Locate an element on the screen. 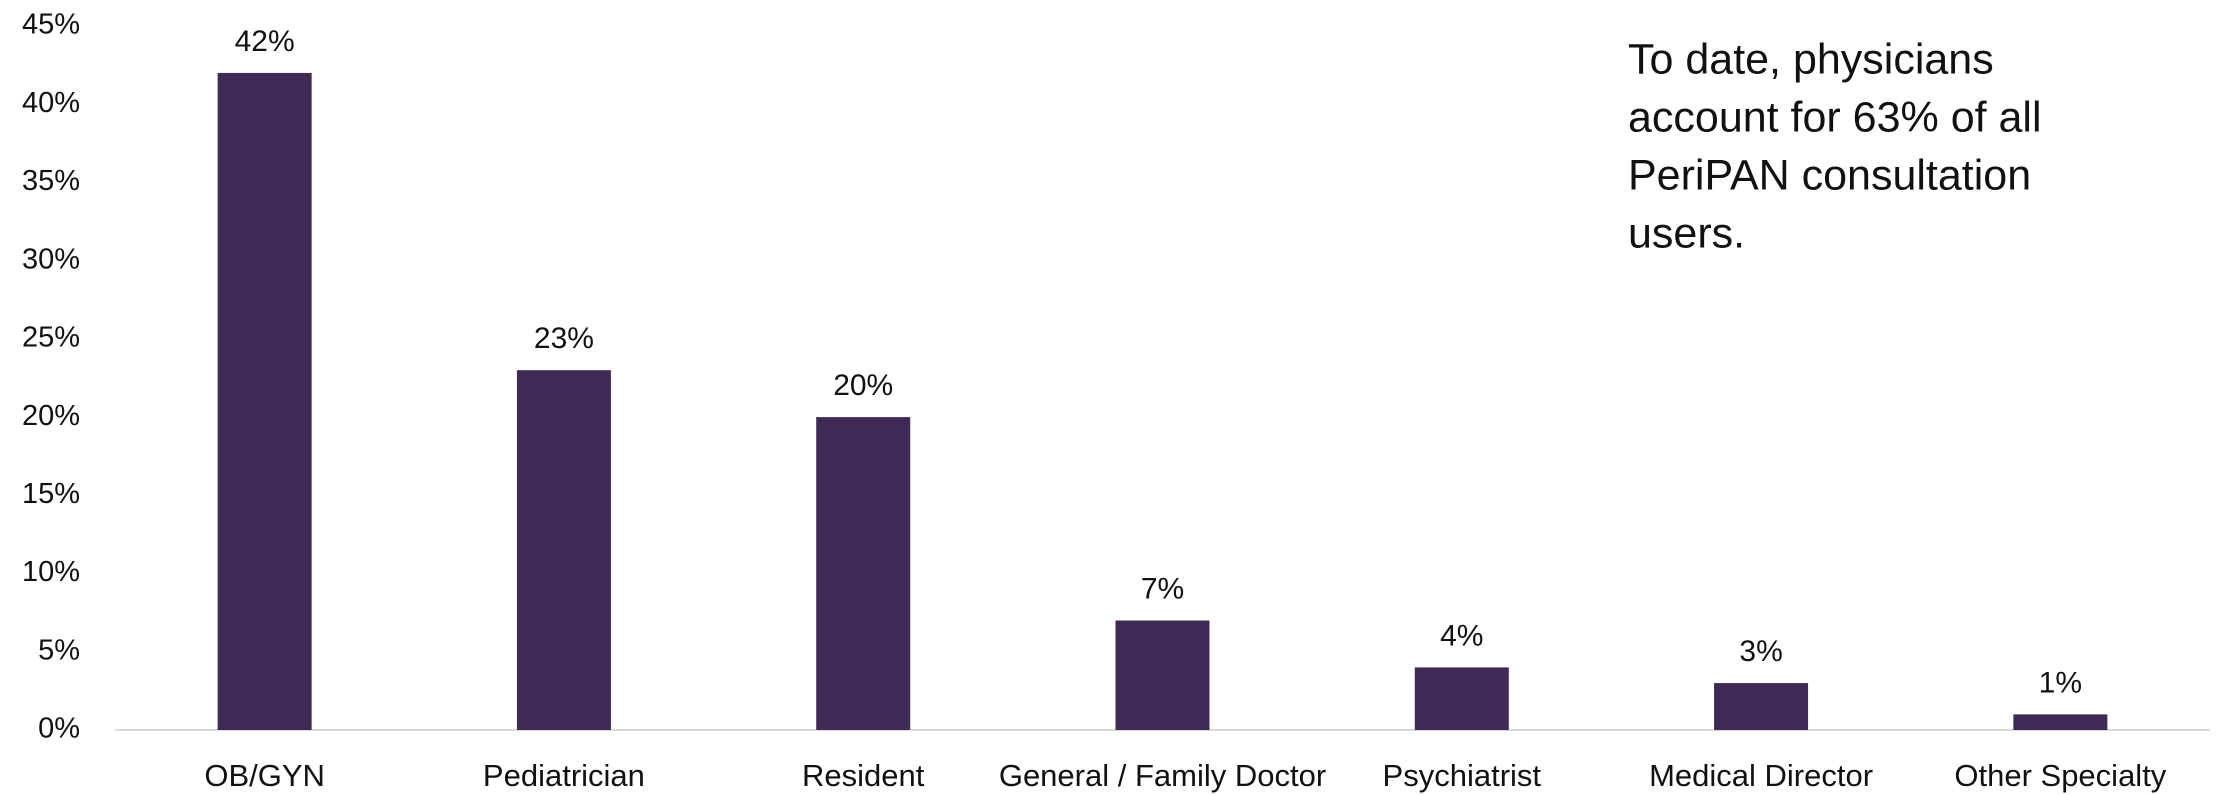 This screenshot has width=2233, height=795. y-tick-label: 20% is located at coordinates (51, 416).